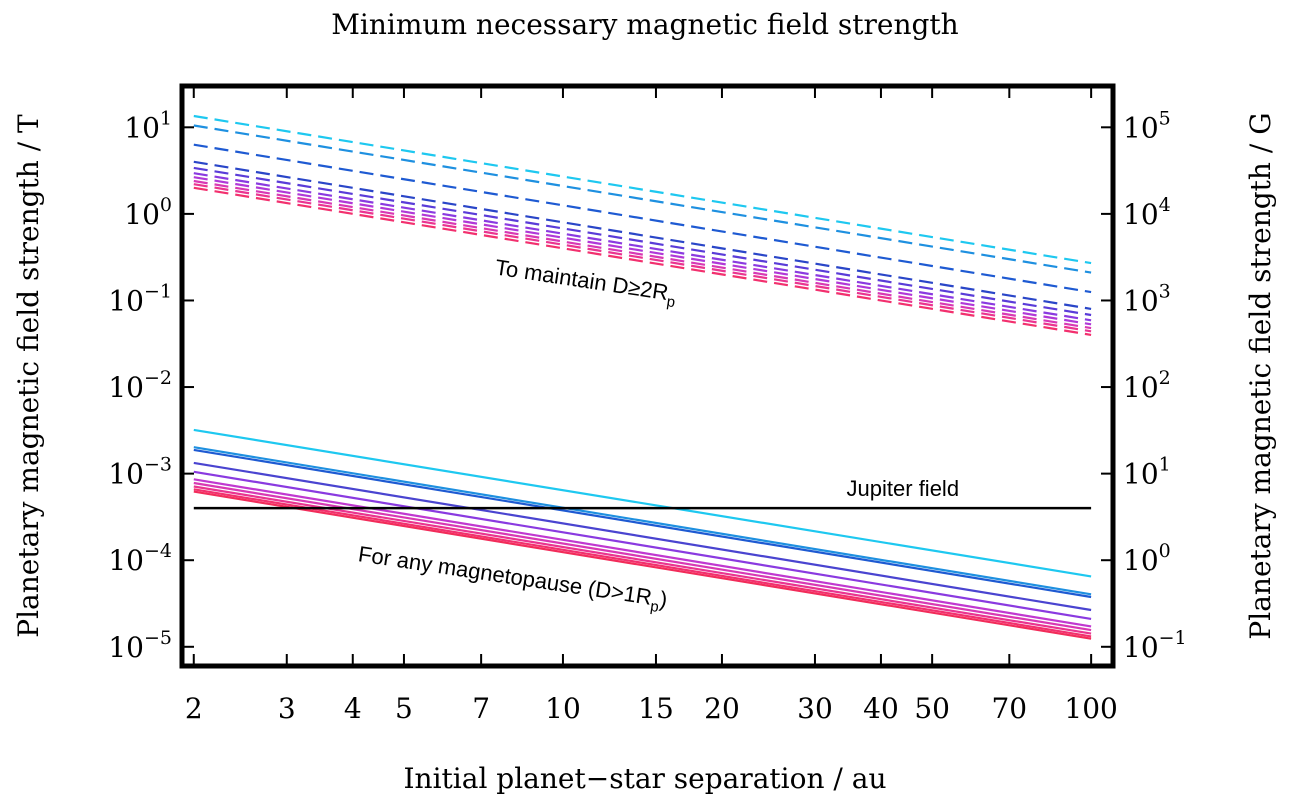 Image resolution: width=1295 pixels, height=804 pixels. What do you see at coordinates (1147, 298) in the screenshot?
I see `y-tick-label-right: 10³` at bounding box center [1147, 298].